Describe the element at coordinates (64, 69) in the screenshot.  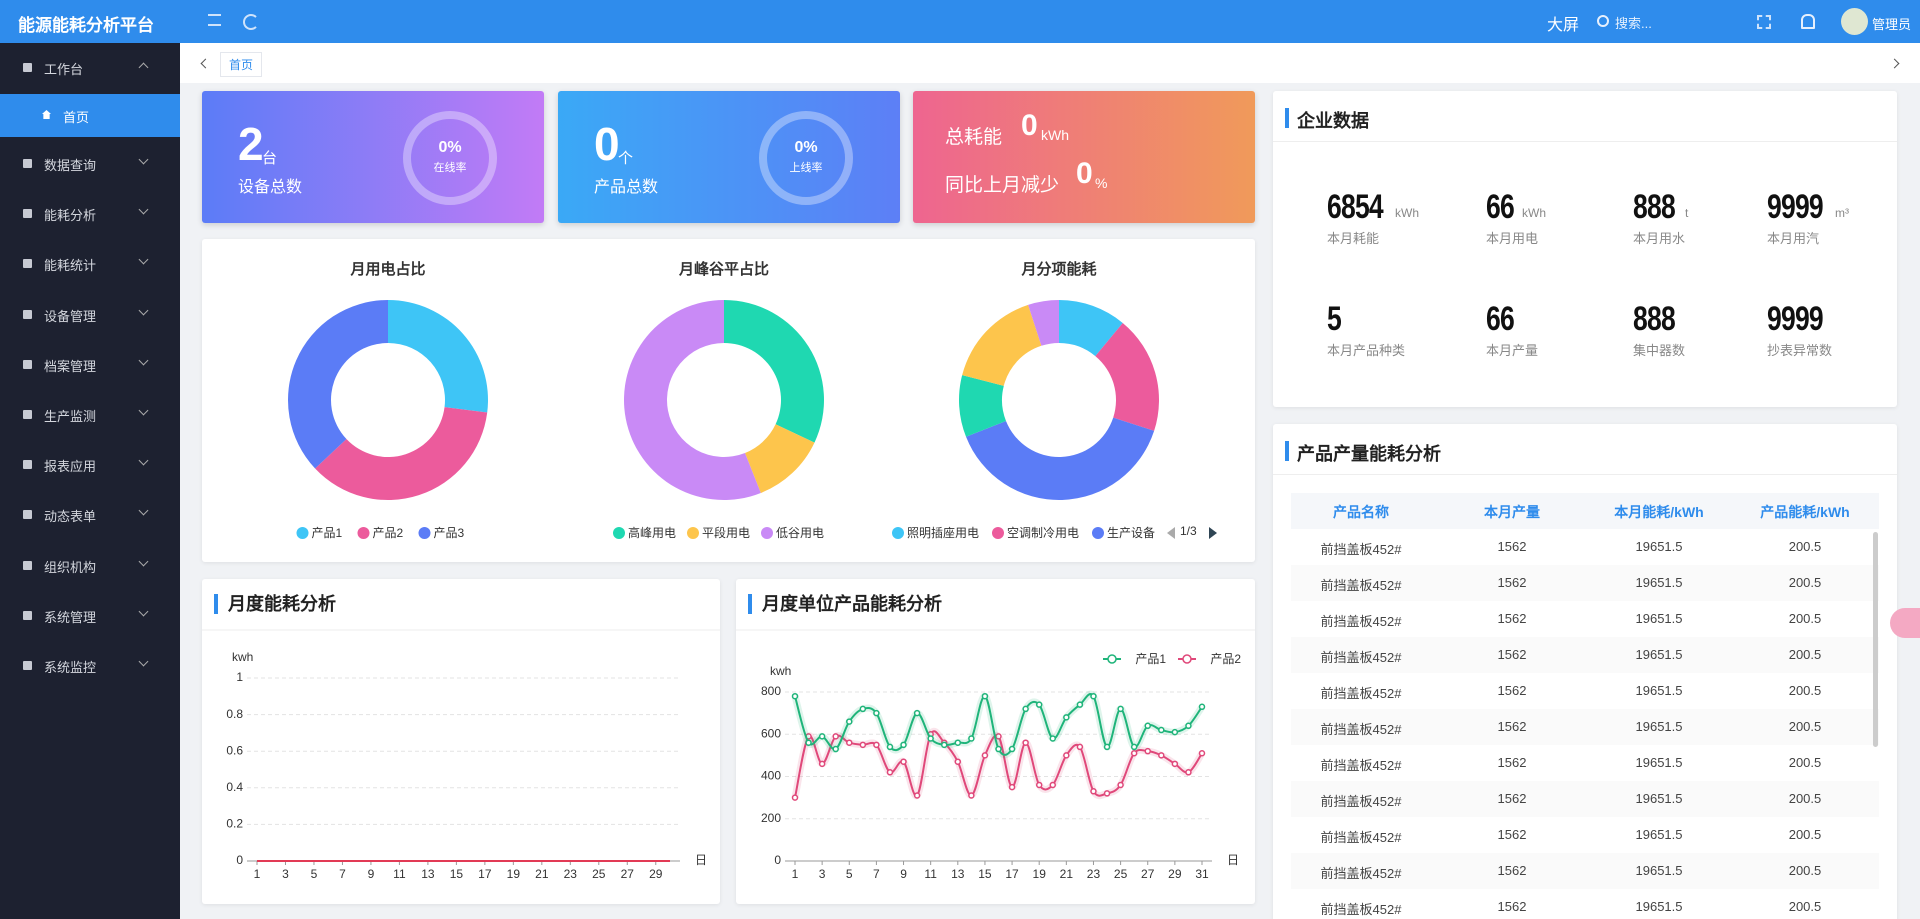
I see `menu-label: 工作台` at that location.